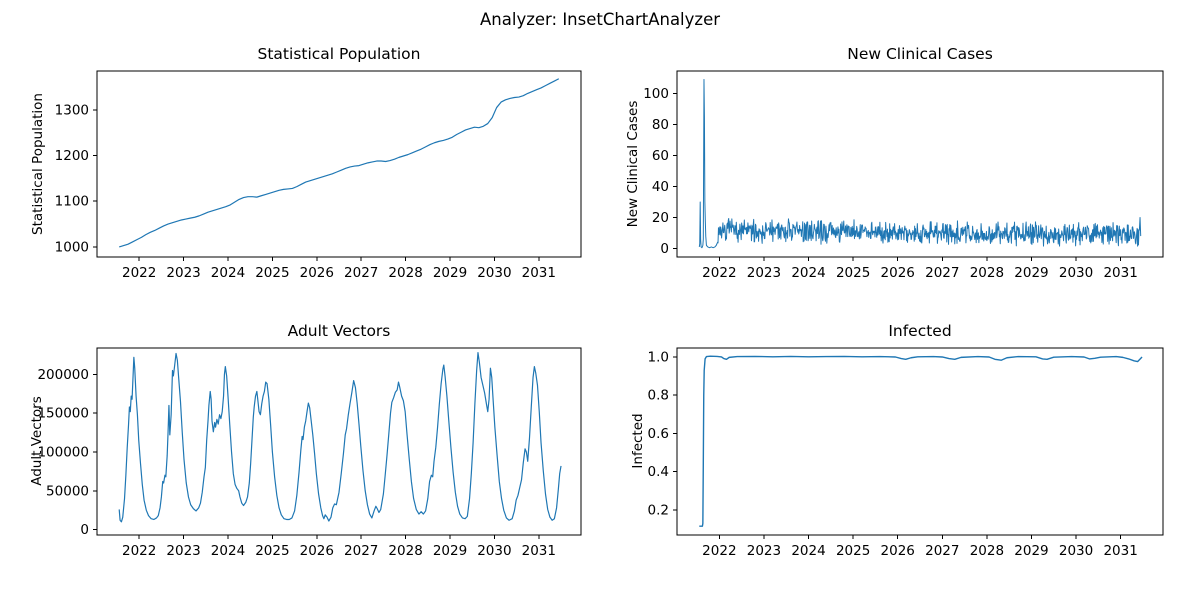 This screenshot has width=1200, height=600. I want to click on y-tick-label: 20, so click(660, 218).